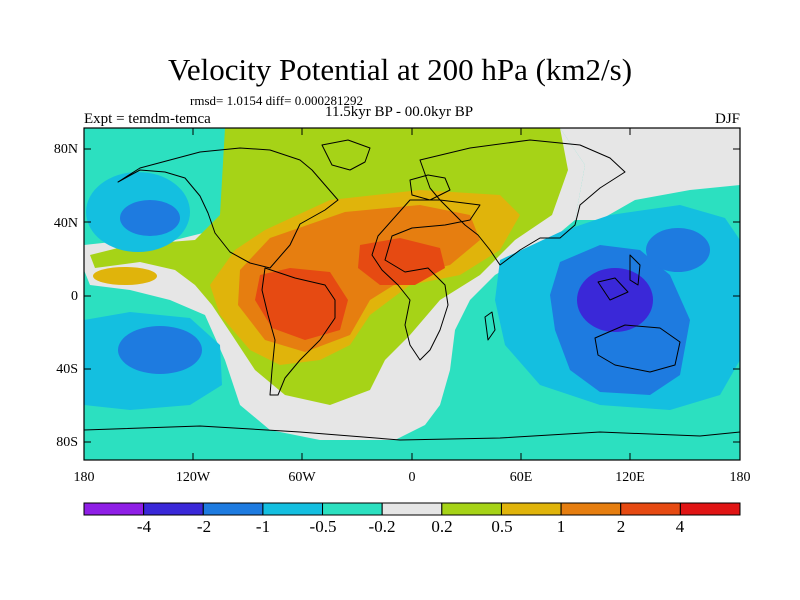 This screenshot has width=800, height=600. I want to click on neutral-region-northeast, so click(650, 174).